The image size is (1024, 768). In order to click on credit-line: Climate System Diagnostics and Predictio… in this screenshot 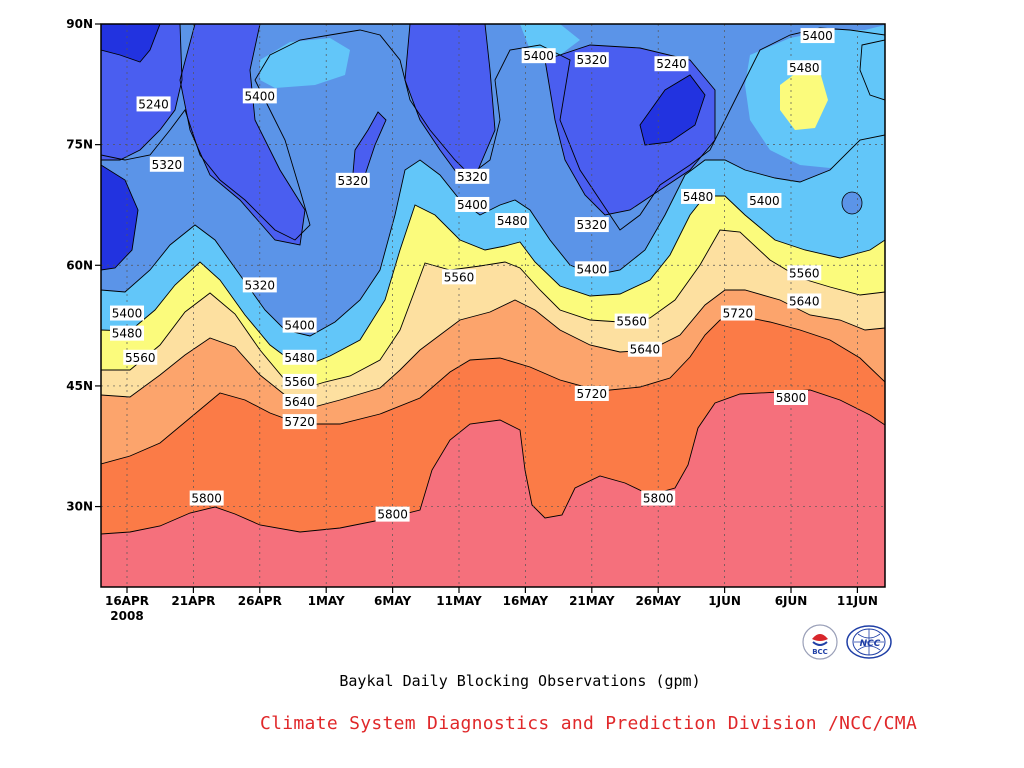, I will do `click(589, 723)`.